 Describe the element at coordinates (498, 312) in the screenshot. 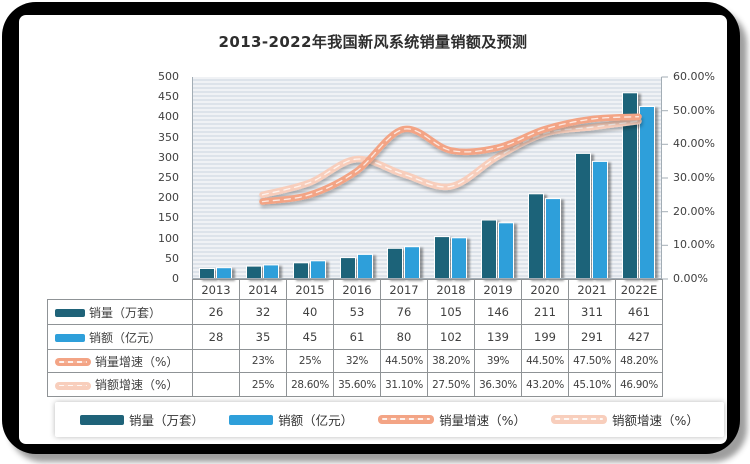

I see `value-cell: 146` at that location.